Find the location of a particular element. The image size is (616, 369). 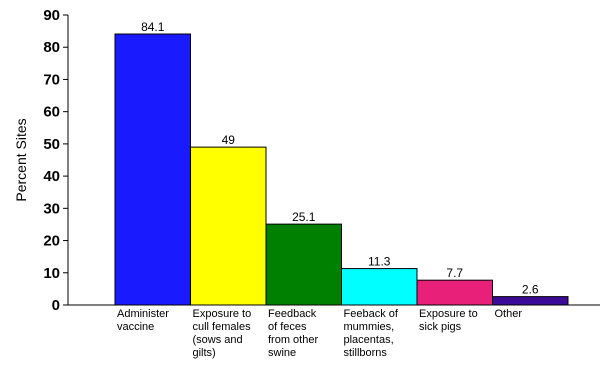

y-tick-label: 50 is located at coordinates (51, 144).